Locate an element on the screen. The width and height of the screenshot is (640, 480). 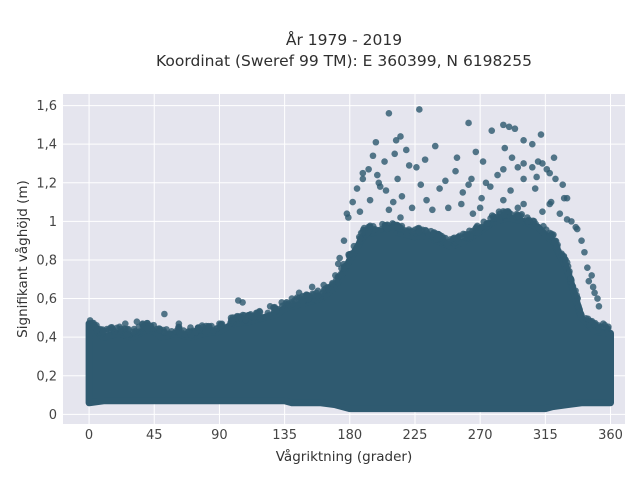
y-tick-label: 0,6 is located at coordinates (46, 299).